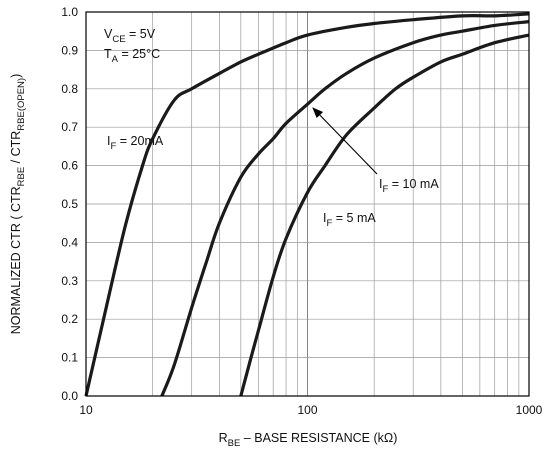 This screenshot has width=550, height=449. Describe the element at coordinates (409, 186) in the screenshot. I see `series-label-10ma: IF = 10 mA` at that location.